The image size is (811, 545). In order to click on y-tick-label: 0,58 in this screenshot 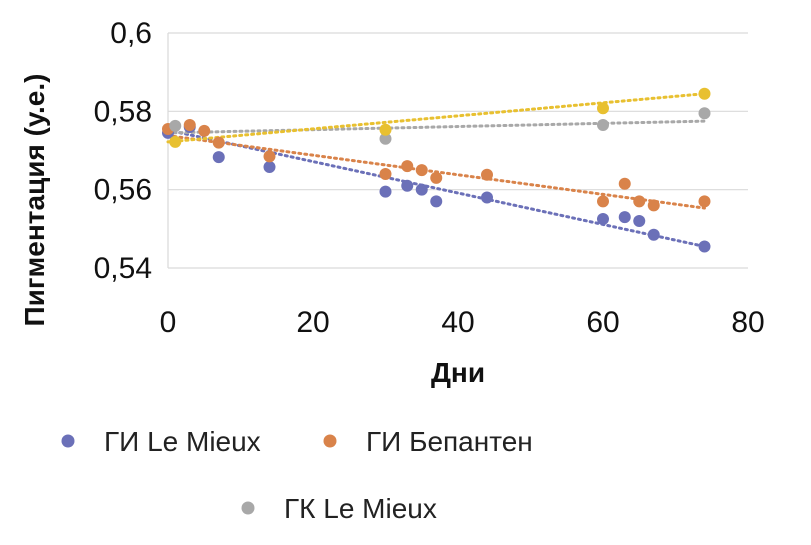, I will do `click(123, 111)`.